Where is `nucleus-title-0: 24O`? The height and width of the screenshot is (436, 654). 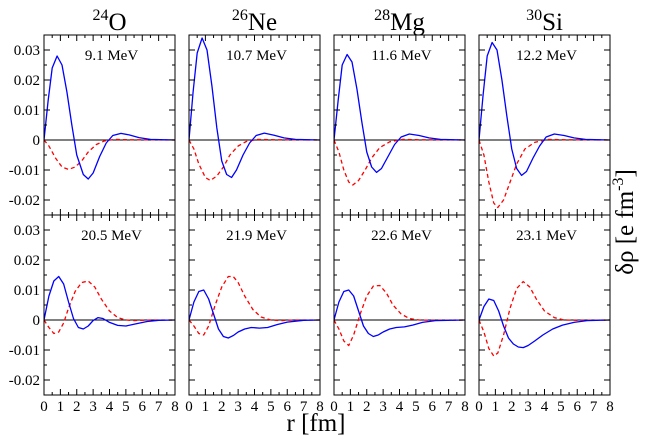
nucleus-title-0: 24O is located at coordinates (109, 21).